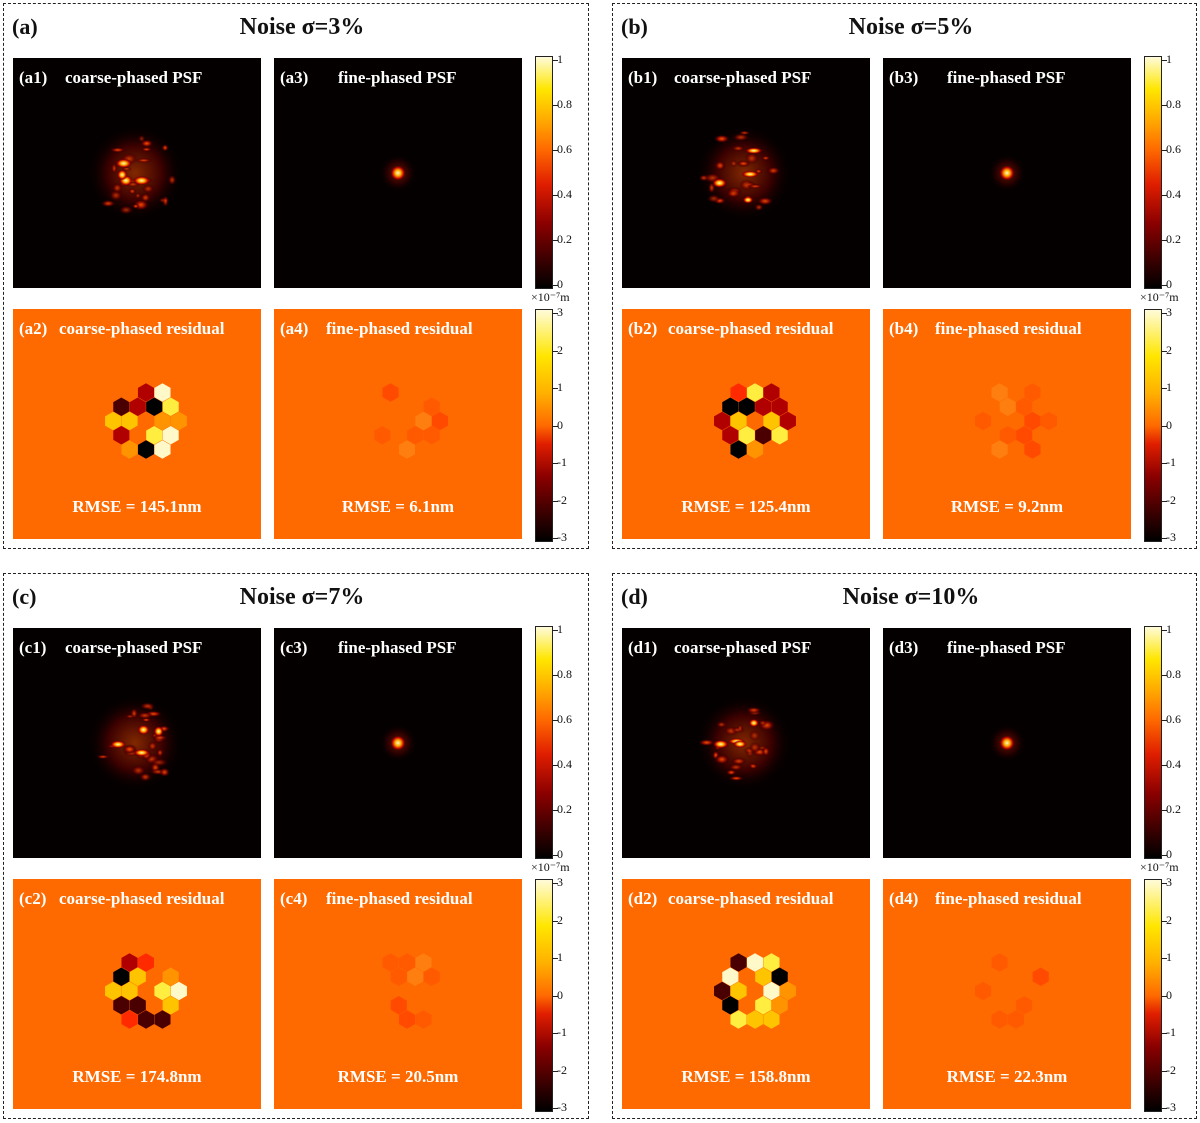 The image size is (1200, 1123). What do you see at coordinates (137, 424) in the screenshot?
I see `coarse-residual-panel: (a2) coarse-phased residual RMSE = 145.1nm` at bounding box center [137, 424].